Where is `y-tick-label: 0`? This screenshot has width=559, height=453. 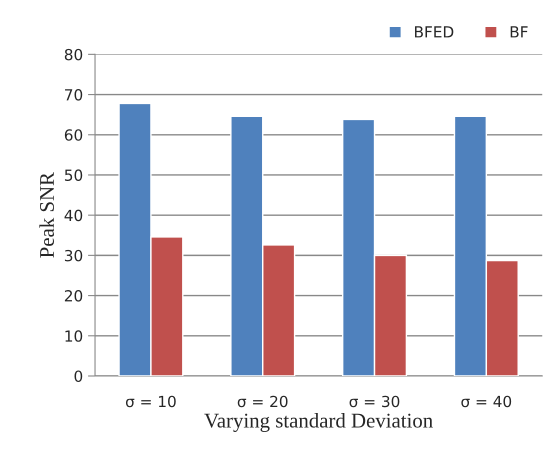 y-tick-label: 0 is located at coordinates (78, 376).